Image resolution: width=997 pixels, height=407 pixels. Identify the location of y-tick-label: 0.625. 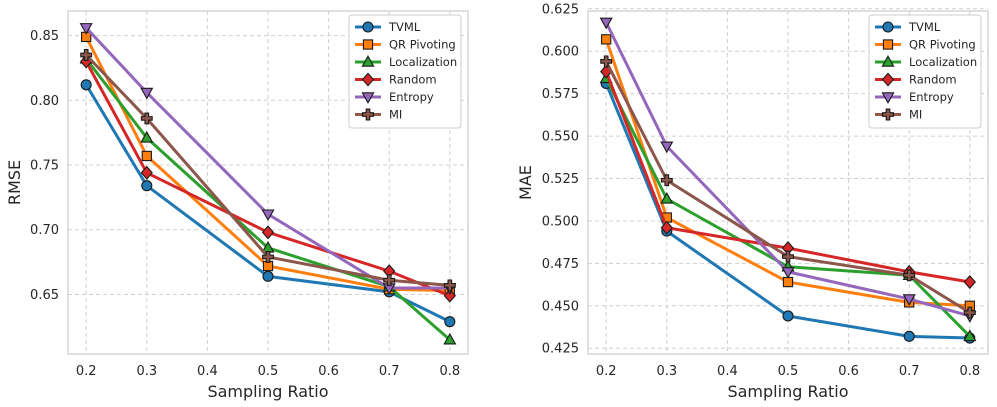
(560, 9).